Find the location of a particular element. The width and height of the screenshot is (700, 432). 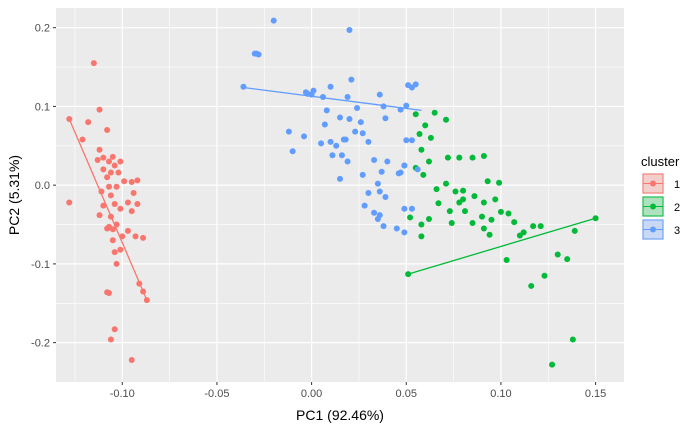

x-tick-label: -0.10 is located at coordinates (122, 394).